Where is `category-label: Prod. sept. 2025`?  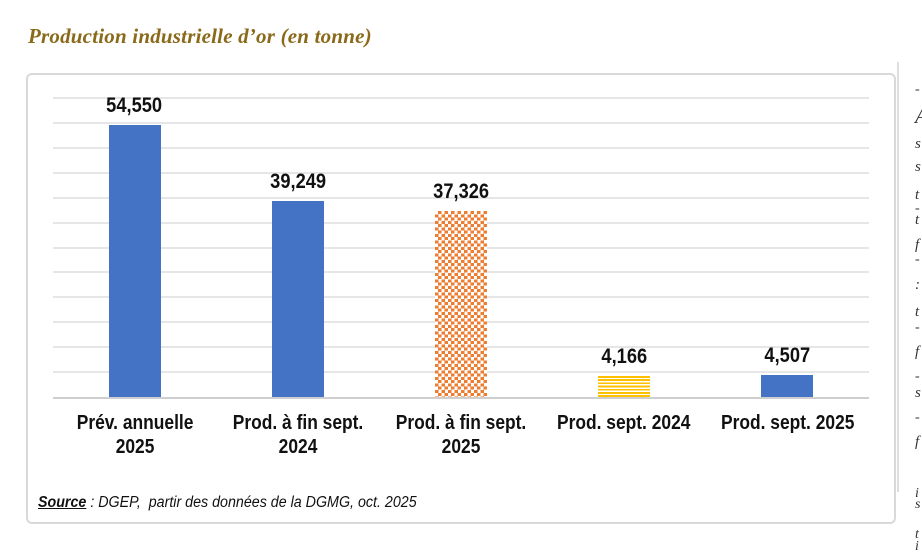 category-label: Prod. sept. 2025 is located at coordinates (787, 423).